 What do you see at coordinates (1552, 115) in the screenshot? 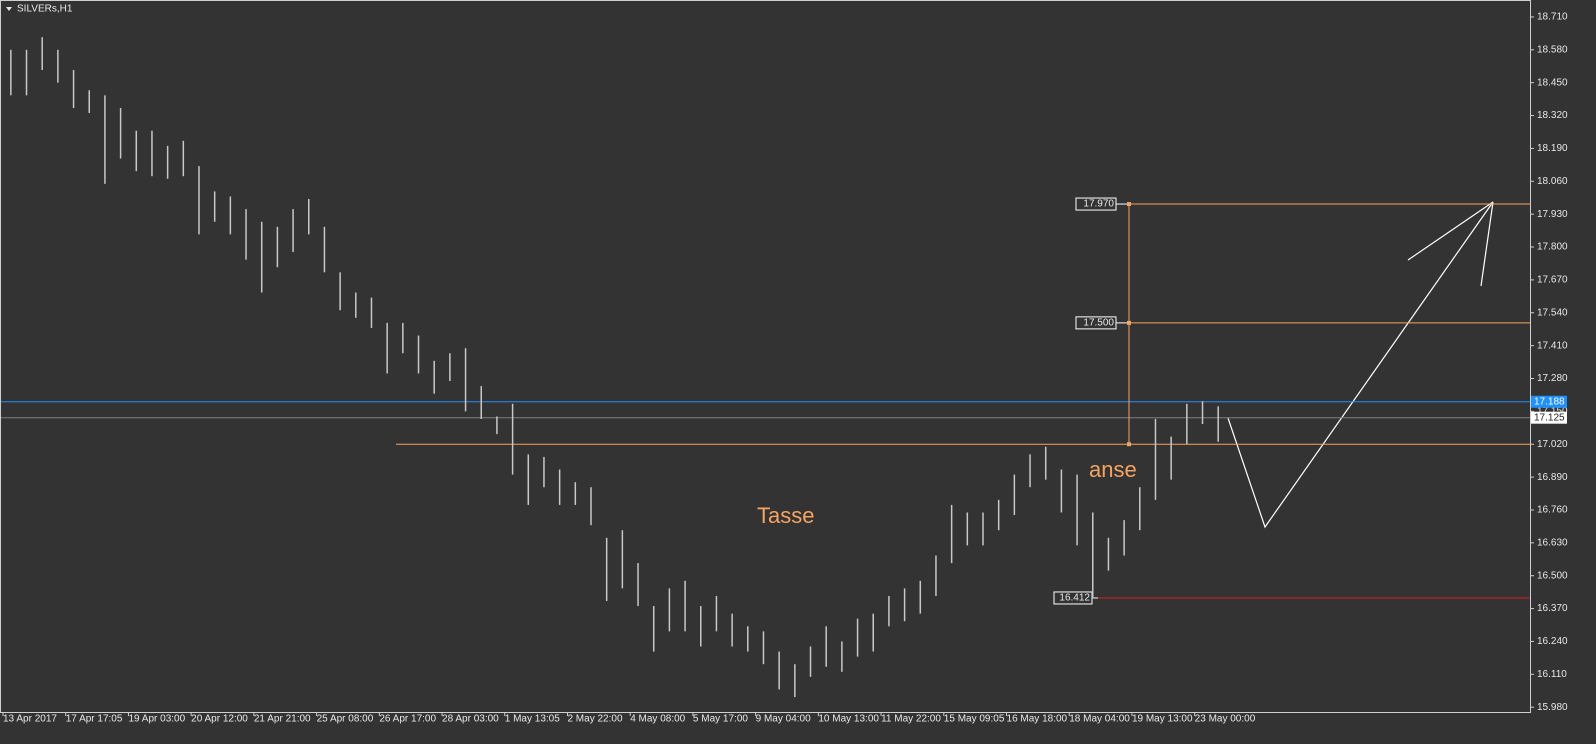
I see `y-tick-label: 18.320` at bounding box center [1552, 115].